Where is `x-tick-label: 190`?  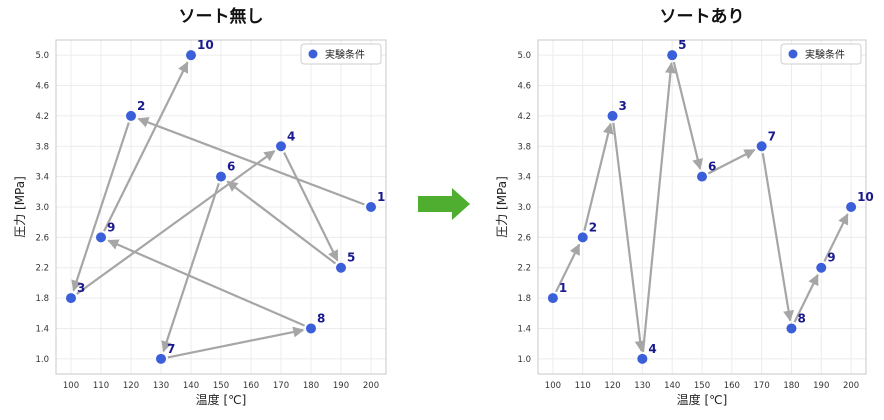 x-tick-label: 190 is located at coordinates (341, 386).